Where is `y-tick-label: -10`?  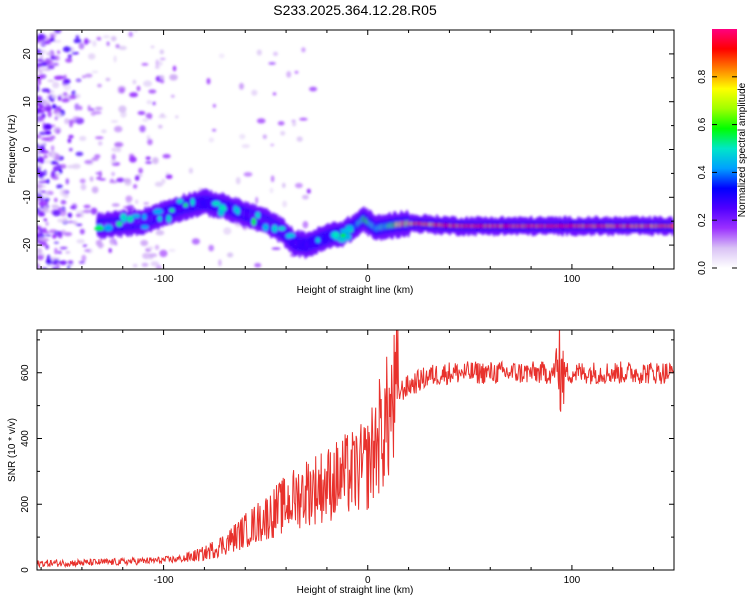
y-tick-label: -10 is located at coordinates (27, 197).